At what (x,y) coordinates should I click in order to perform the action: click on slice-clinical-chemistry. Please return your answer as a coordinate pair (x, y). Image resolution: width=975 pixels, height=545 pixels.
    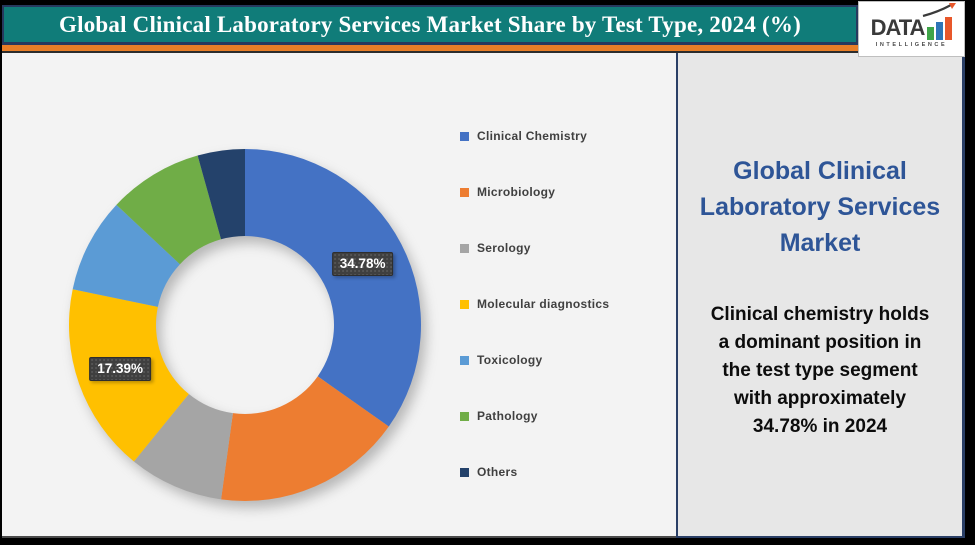
    Looking at the image, I should click on (333, 288).